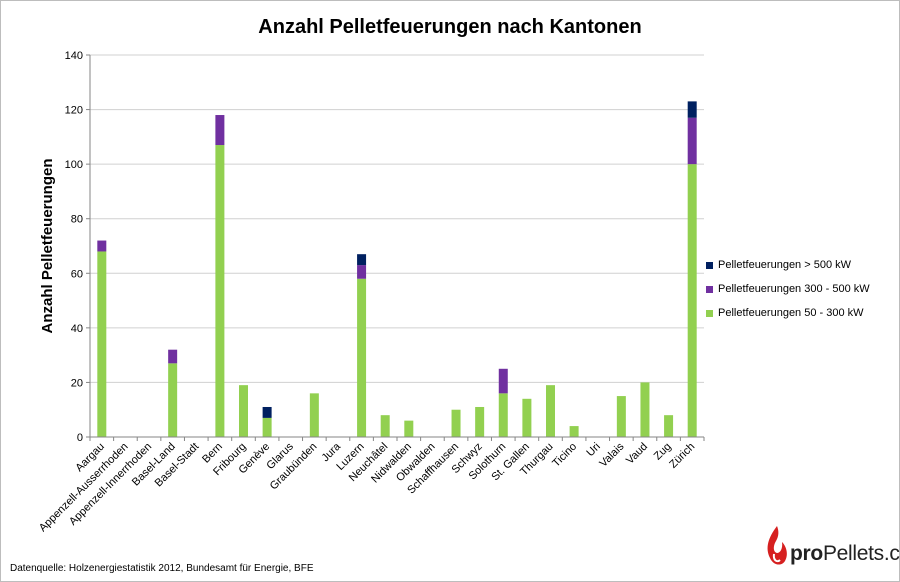 The width and height of the screenshot is (900, 582). I want to click on legend-item: Pelletfeuerungen 50 - 300 kW, so click(788, 313).